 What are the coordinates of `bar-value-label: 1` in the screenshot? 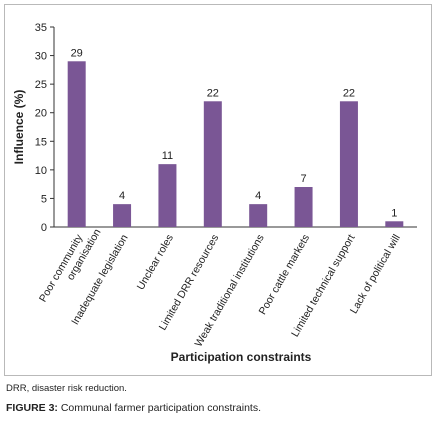 It's located at (394, 213).